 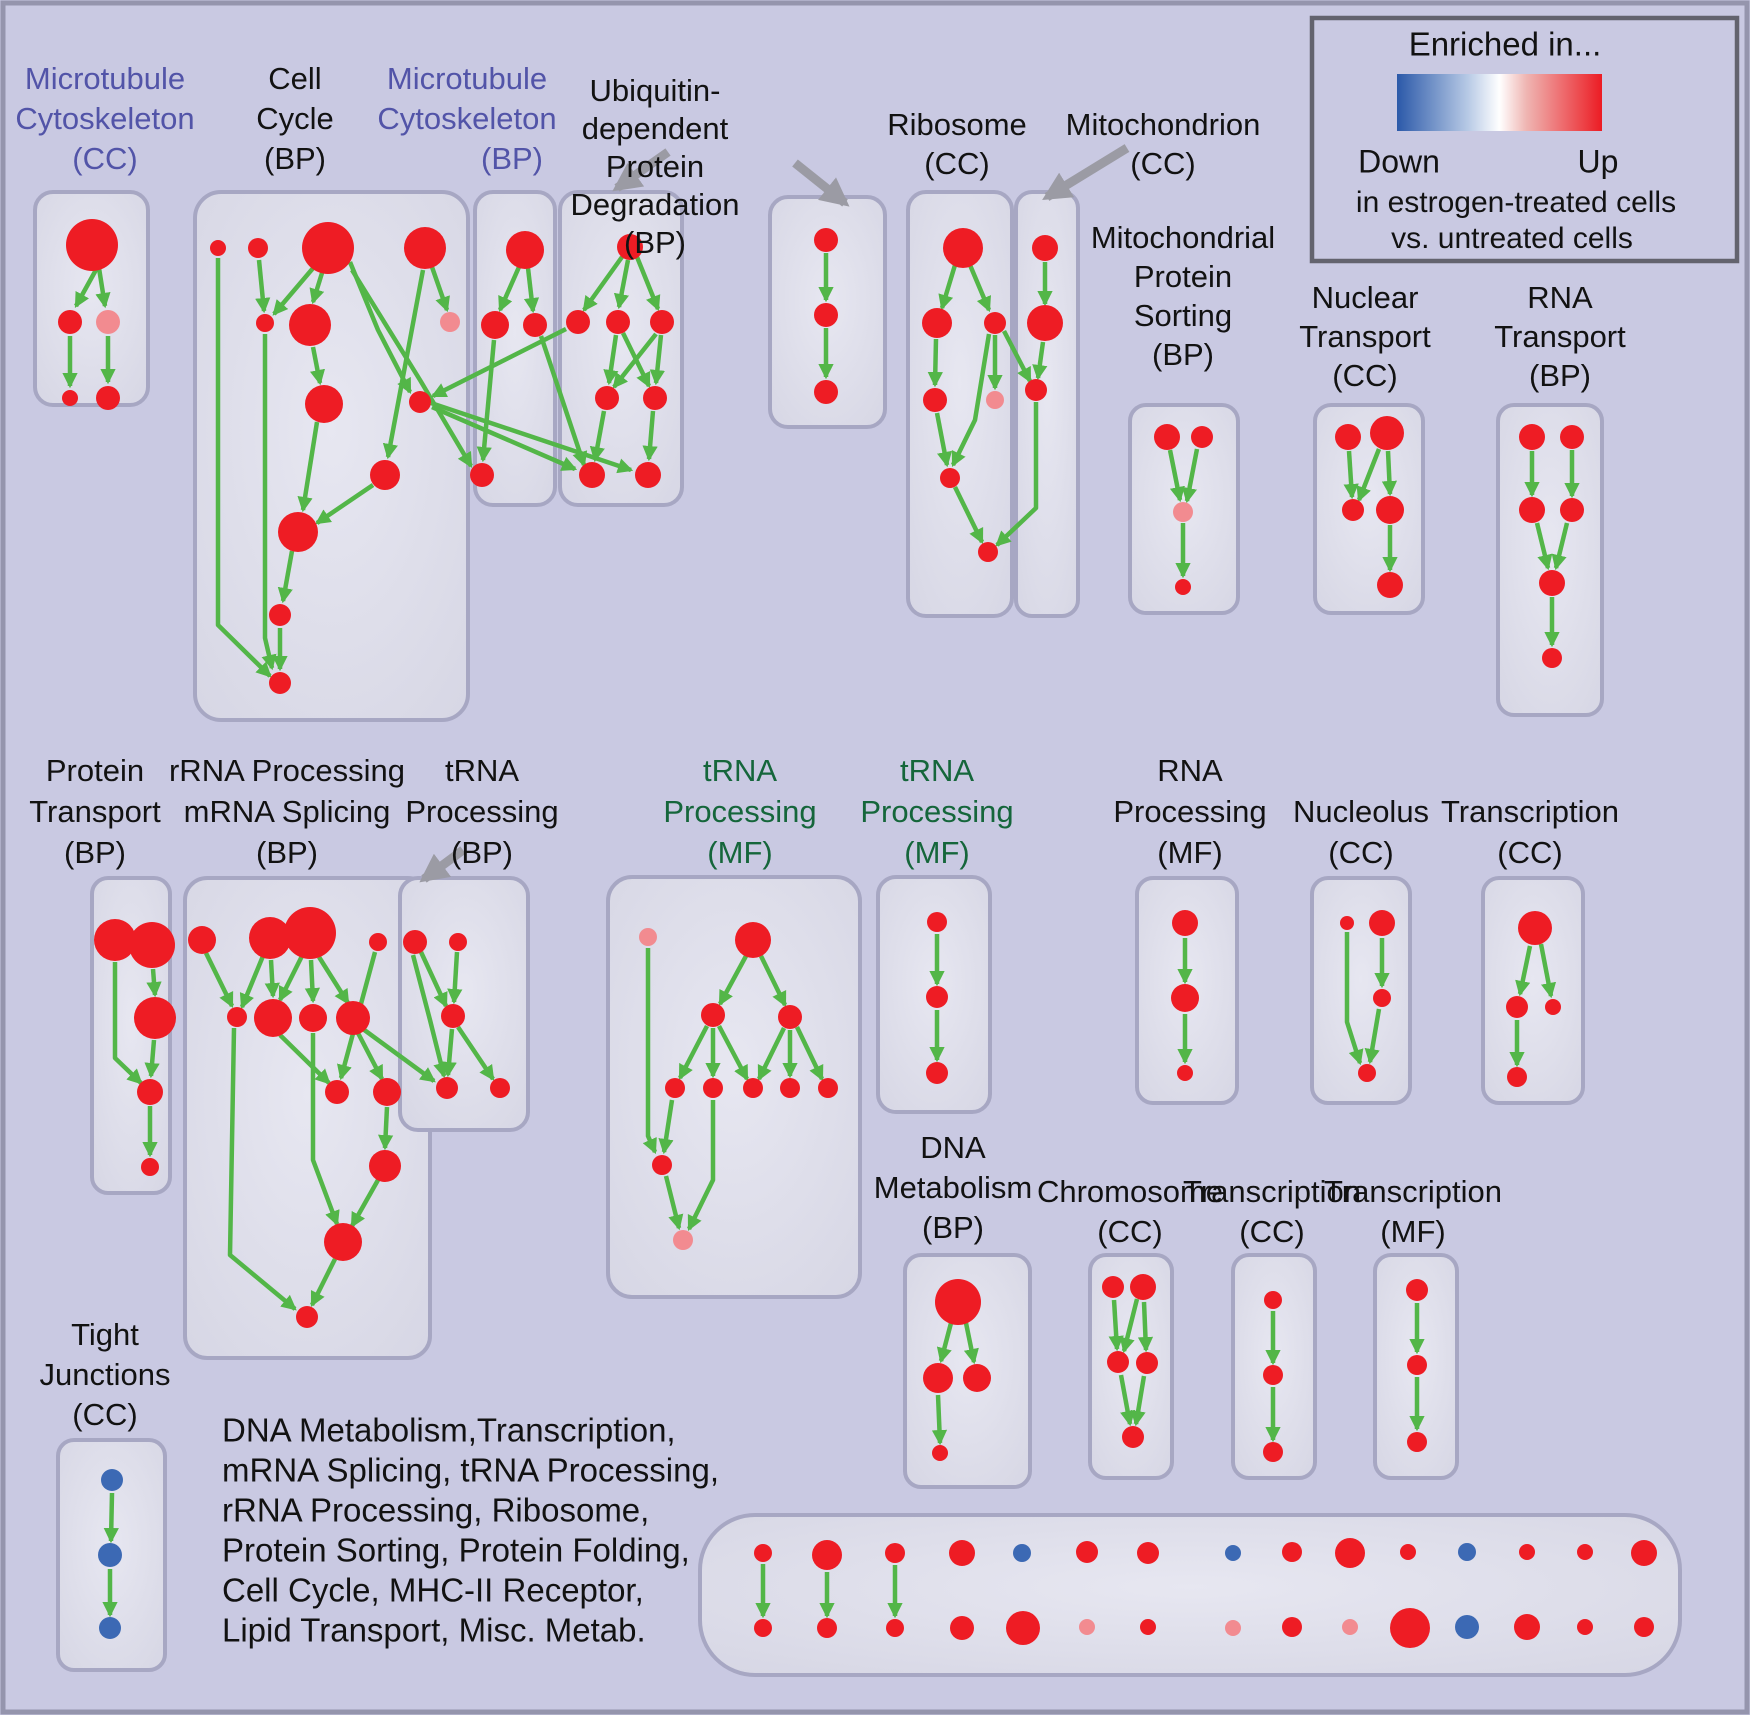 What do you see at coordinates (1183, 296) in the screenshot?
I see `cluster-label-mito-protein-sorting: Mitochondrial Protein Sorting (BP)` at bounding box center [1183, 296].